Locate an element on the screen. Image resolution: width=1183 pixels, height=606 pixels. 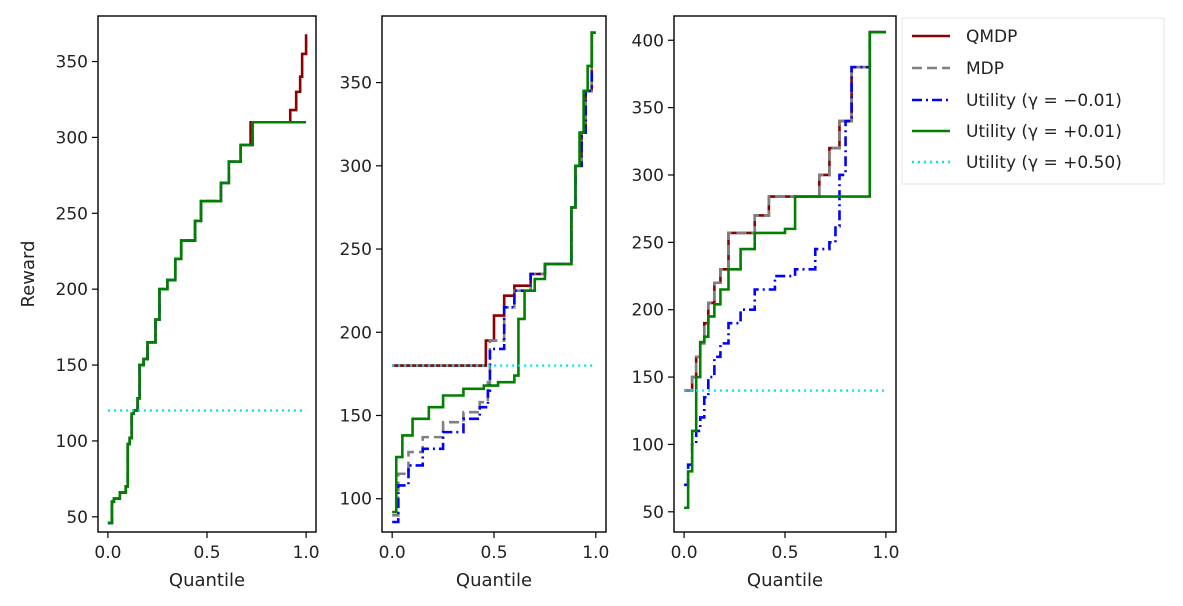
panel-1-ylabel: Reward is located at coordinates (28, 273).